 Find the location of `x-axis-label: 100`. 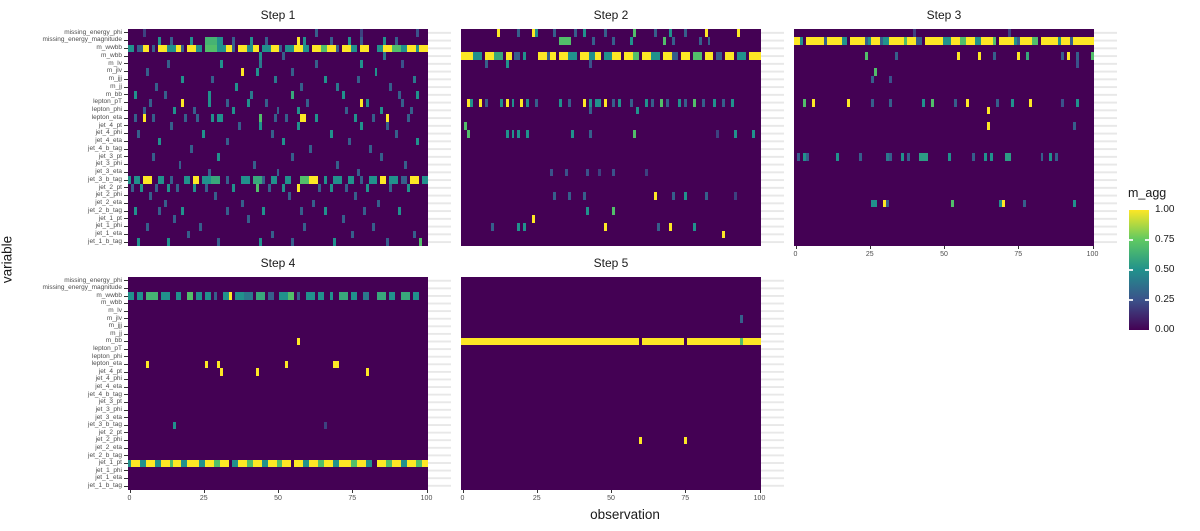

x-axis-label: 100 is located at coordinates (1092, 254).